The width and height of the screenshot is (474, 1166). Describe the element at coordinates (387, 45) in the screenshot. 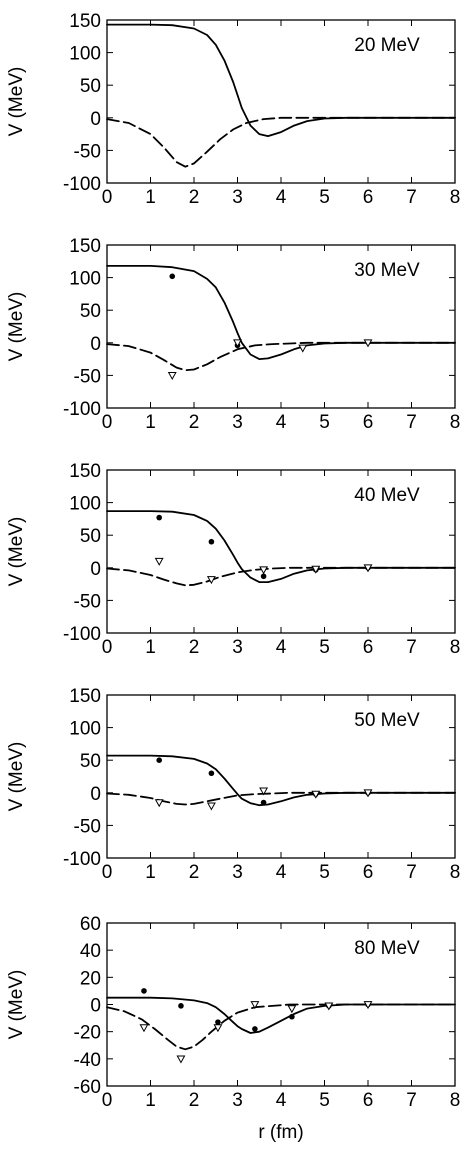

I see `energy-label: 20 MeV` at that location.